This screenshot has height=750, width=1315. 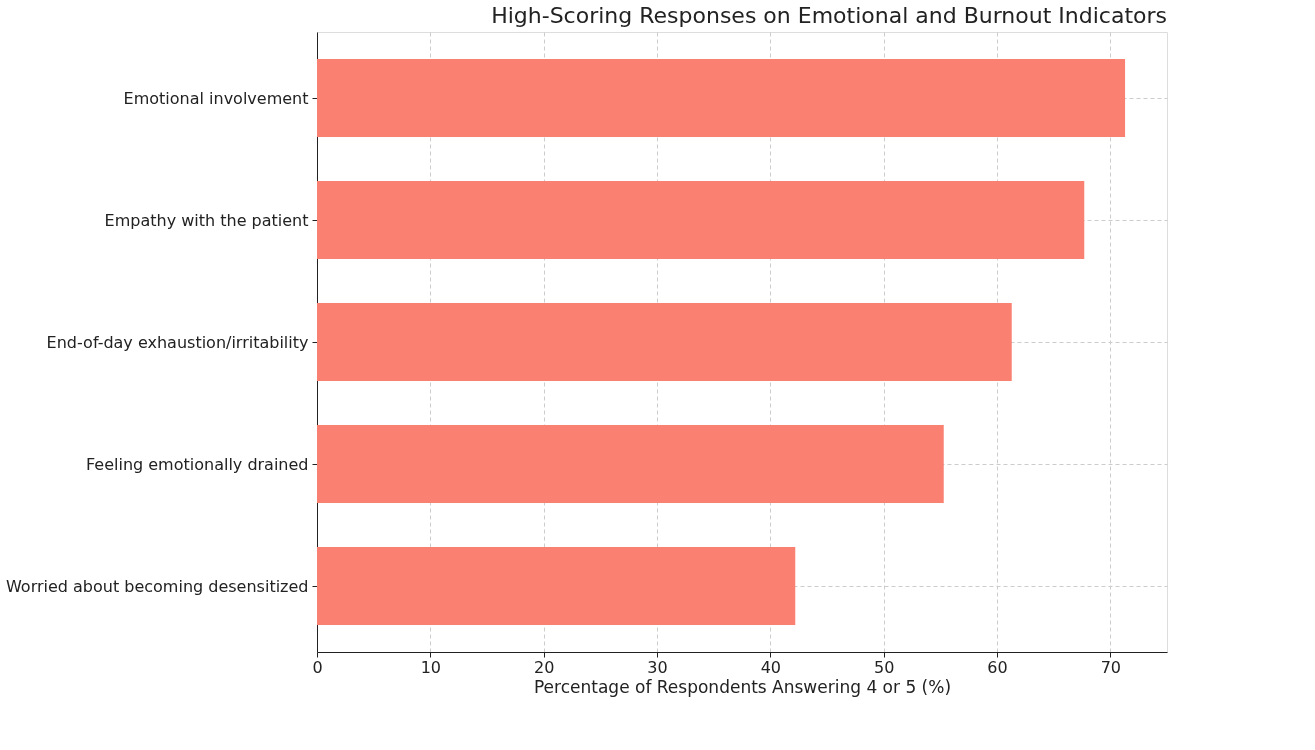 I want to click on y-tick-label: Worried about becoming desensitized, so click(x=157, y=586).